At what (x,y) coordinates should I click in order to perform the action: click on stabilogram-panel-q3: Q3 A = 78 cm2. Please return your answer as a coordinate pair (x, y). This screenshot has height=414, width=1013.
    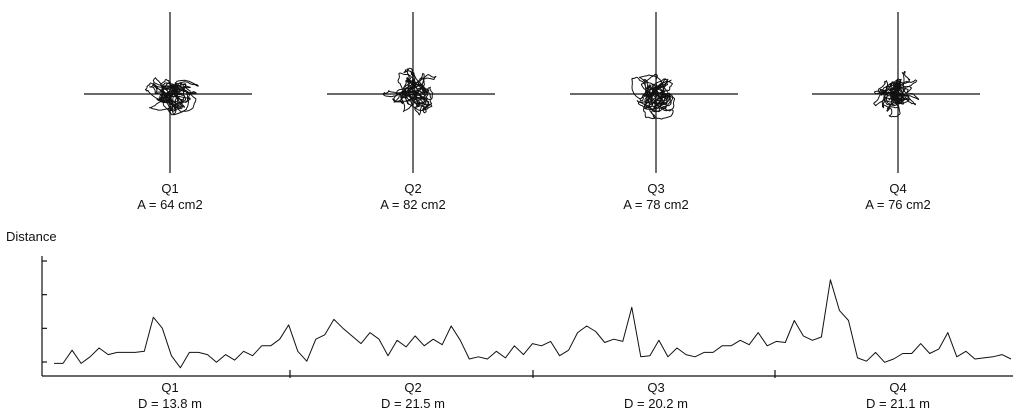
    Looking at the image, I should click on (654, 112).